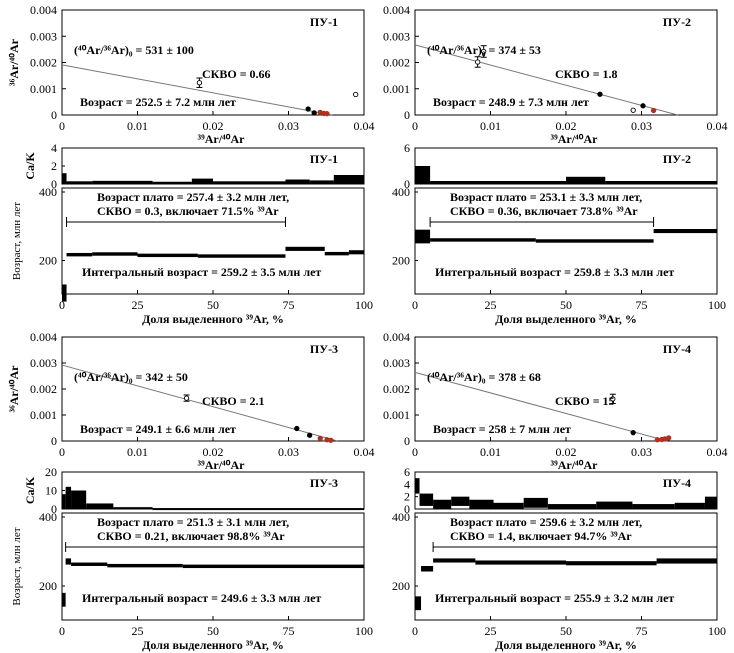  Describe the element at coordinates (575, 139) in the screenshot. I see `x-axis-label: ³⁹Ar/⁴⁰Ar` at that location.